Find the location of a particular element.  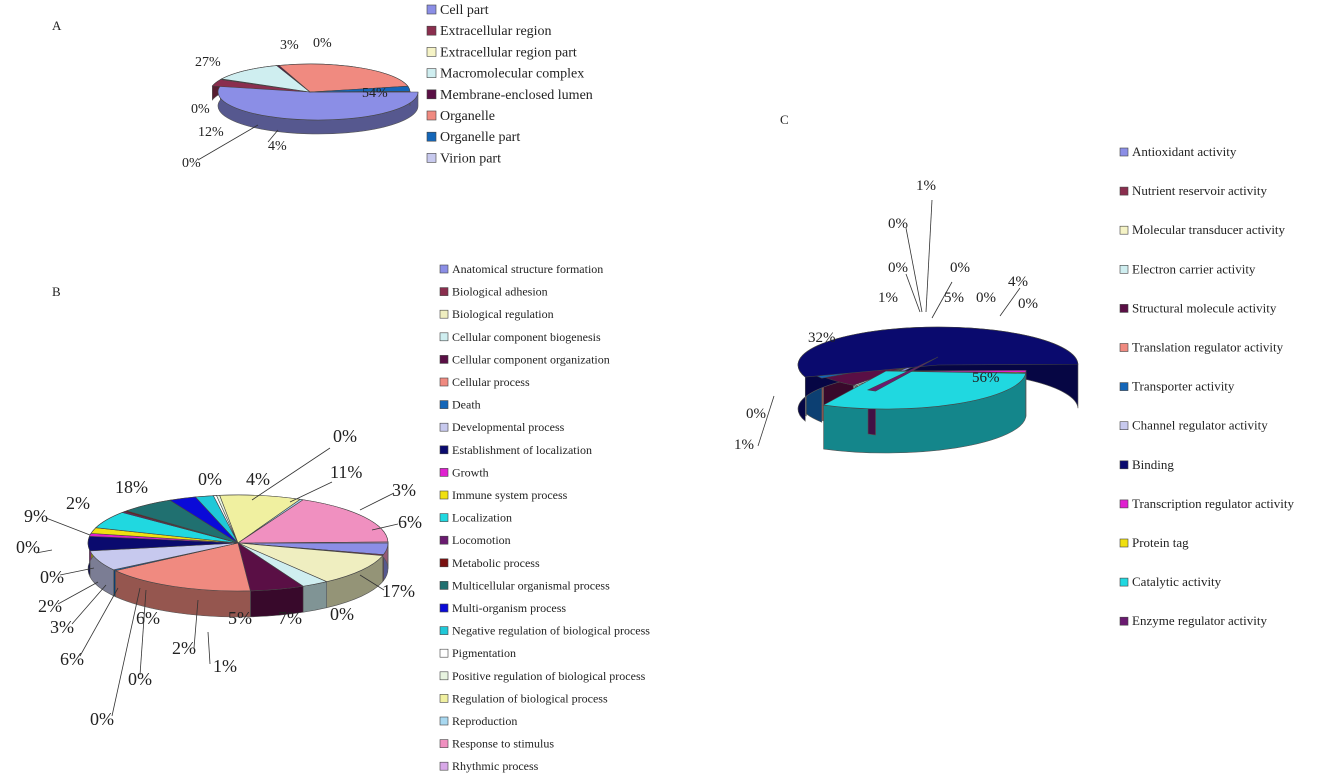

legend-entry: Extracellular region part is located at coordinates (508, 52).